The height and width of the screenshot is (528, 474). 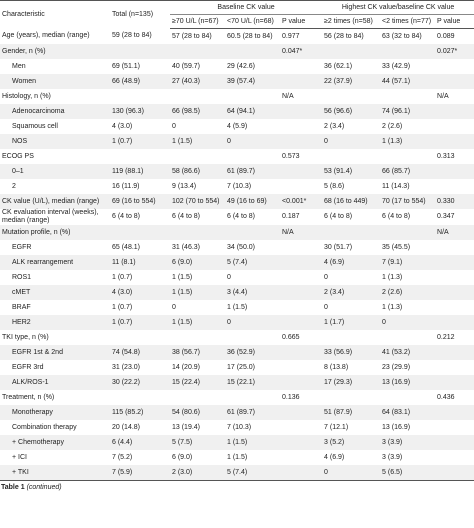 I want to click on cell: 41 (53.2), so click(x=408, y=352).